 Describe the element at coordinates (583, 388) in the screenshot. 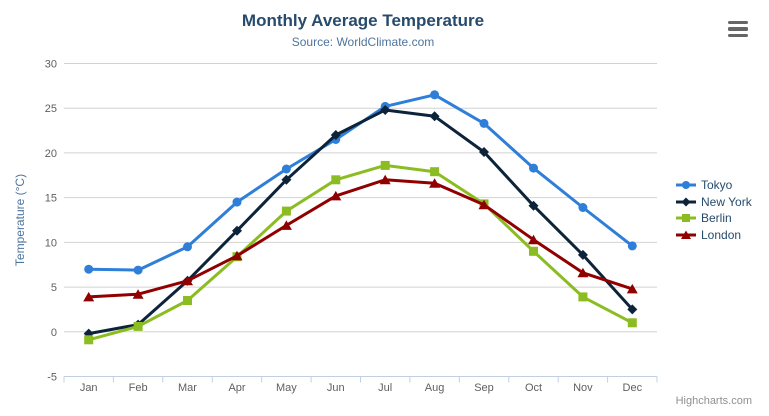

I see `x-axis-label: Nov` at that location.